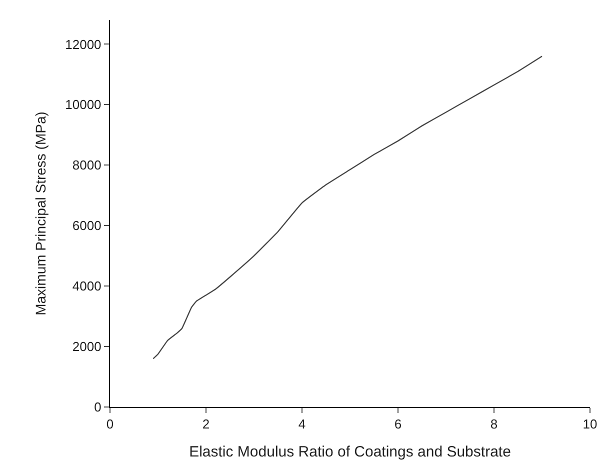  I want to click on y-tick-label: 2000, so click(87, 346).